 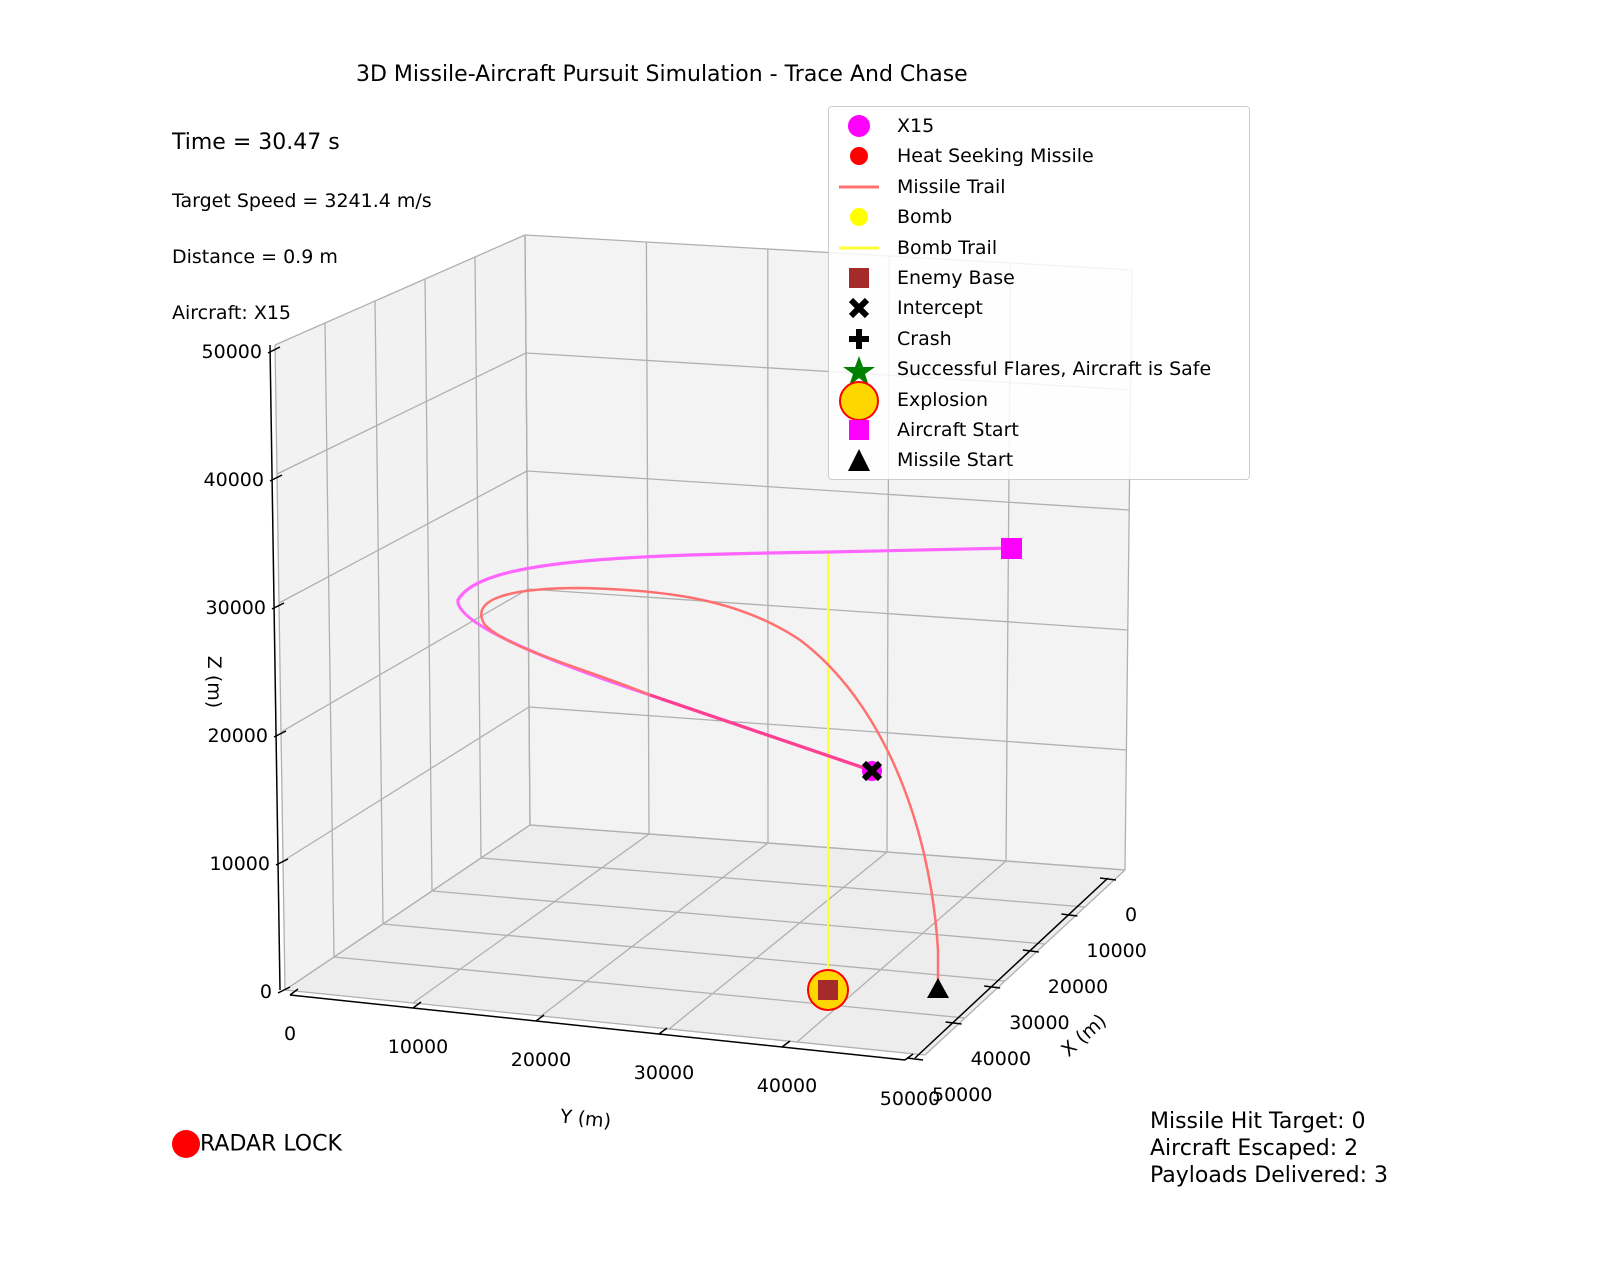 I want to click on x-tick-label: 20000, so click(x=1078, y=987).